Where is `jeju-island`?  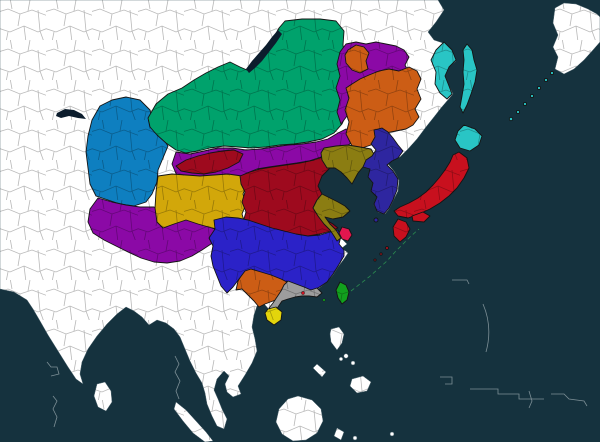 jeju-island is located at coordinates (376, 220).